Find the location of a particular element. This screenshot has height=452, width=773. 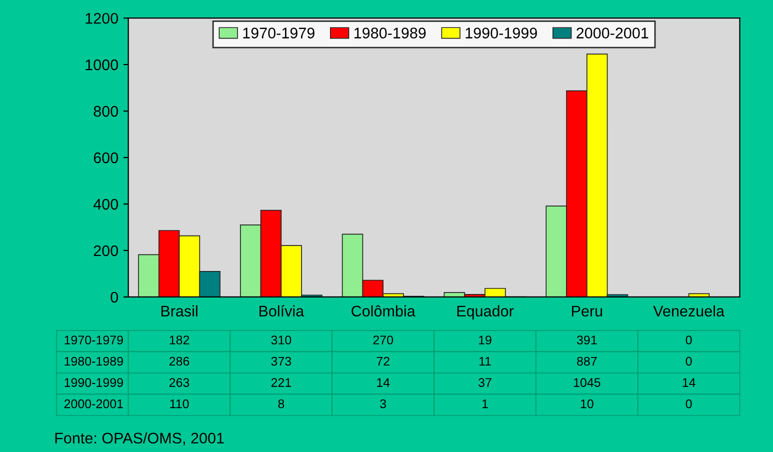

x-tick-label: Bolívia is located at coordinates (282, 311).